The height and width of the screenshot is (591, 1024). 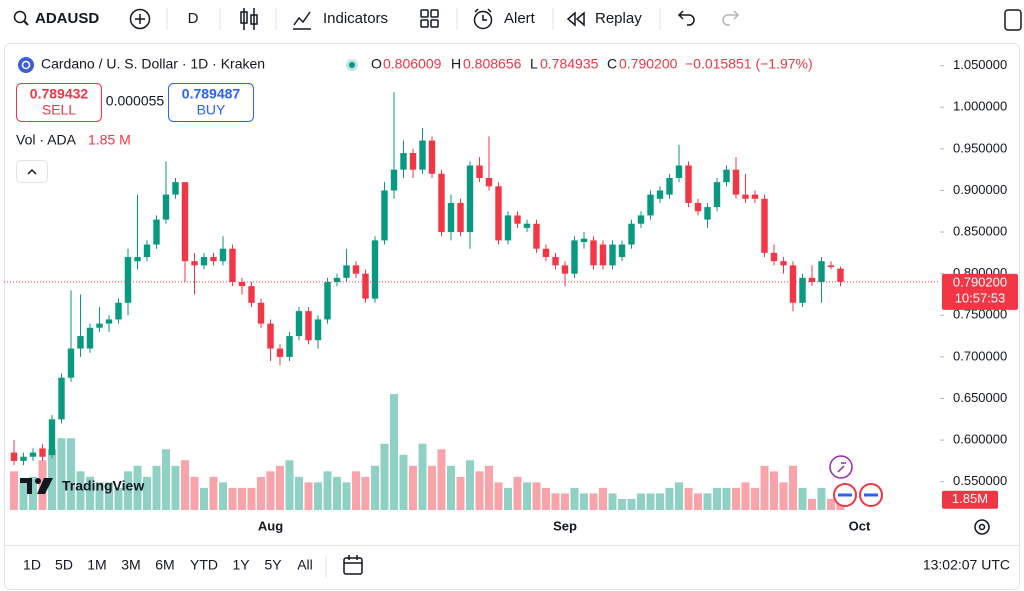 I want to click on events-icon, so click(x=841, y=467).